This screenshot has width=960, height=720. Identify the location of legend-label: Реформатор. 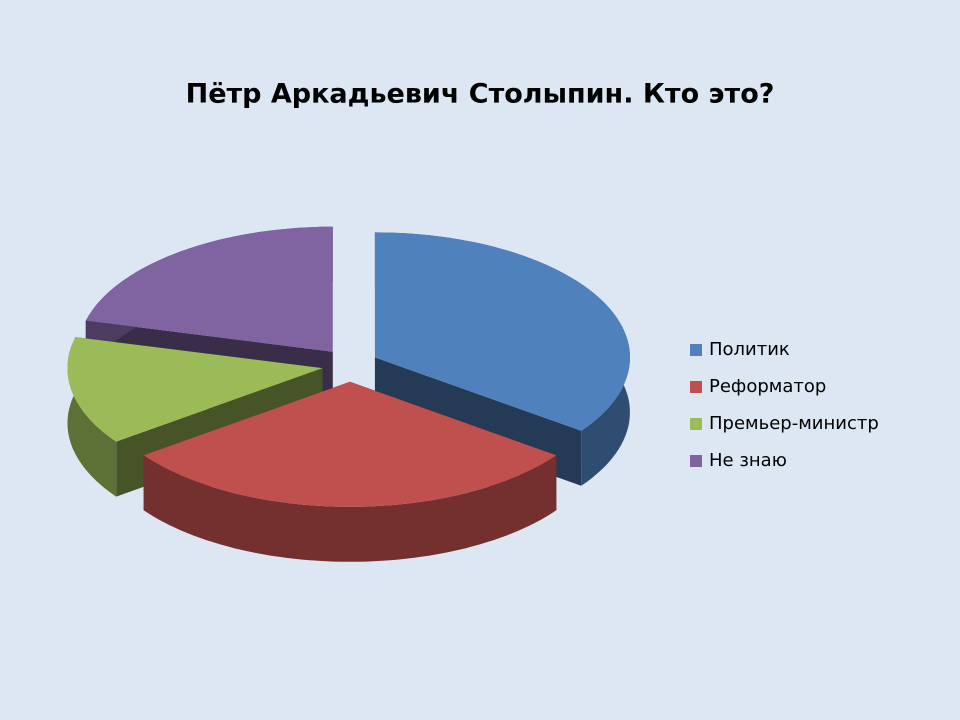
(767, 386).